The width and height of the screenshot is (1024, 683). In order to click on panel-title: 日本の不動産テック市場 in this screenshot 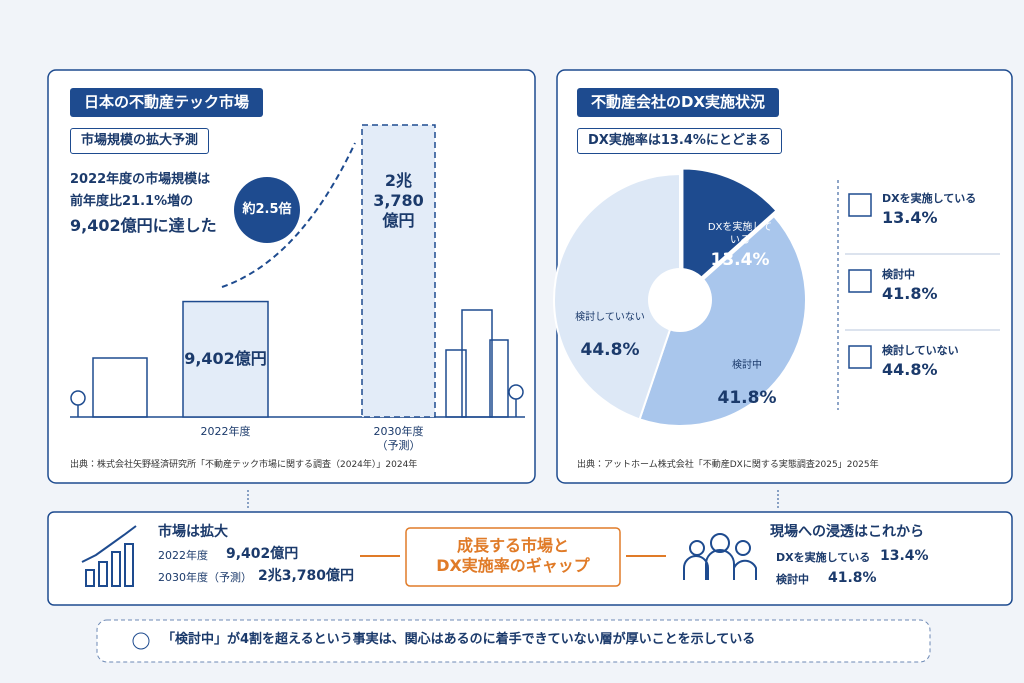, I will do `click(167, 102)`.